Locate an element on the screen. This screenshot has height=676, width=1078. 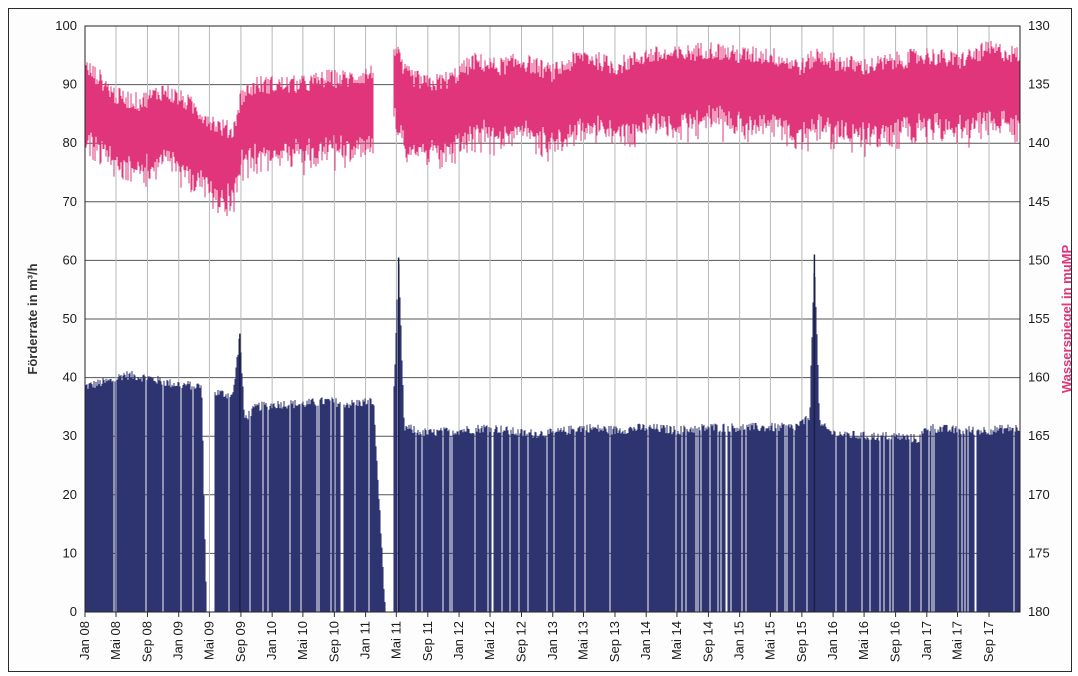
x-tick-label: Jan 17 is located at coordinates (926, 640).